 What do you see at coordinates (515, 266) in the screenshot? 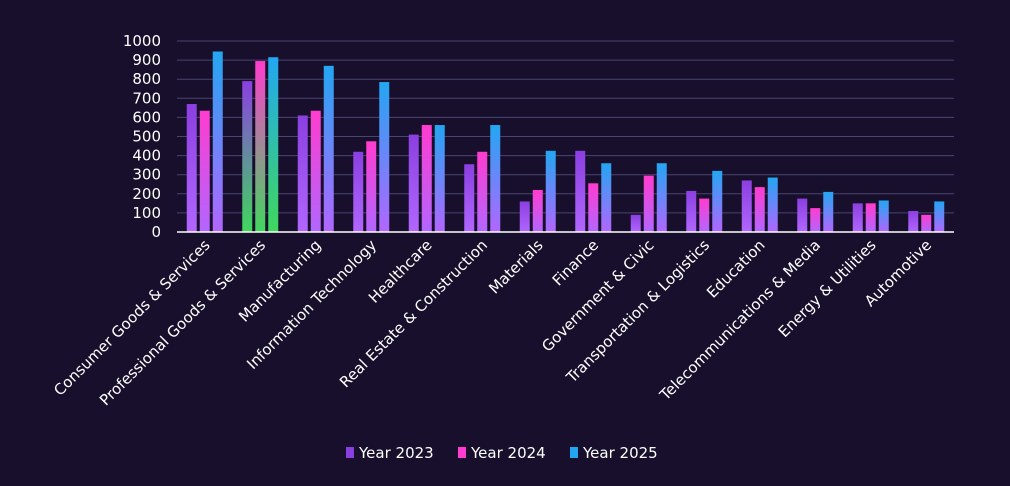
I see `x-category-label: Materials` at bounding box center [515, 266].